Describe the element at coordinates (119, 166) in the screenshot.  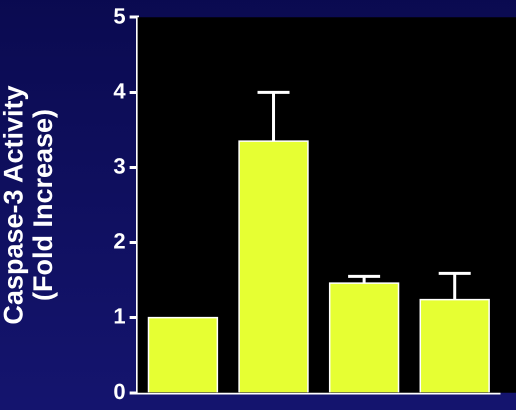
I see `y-tick-label: 3` at that location.